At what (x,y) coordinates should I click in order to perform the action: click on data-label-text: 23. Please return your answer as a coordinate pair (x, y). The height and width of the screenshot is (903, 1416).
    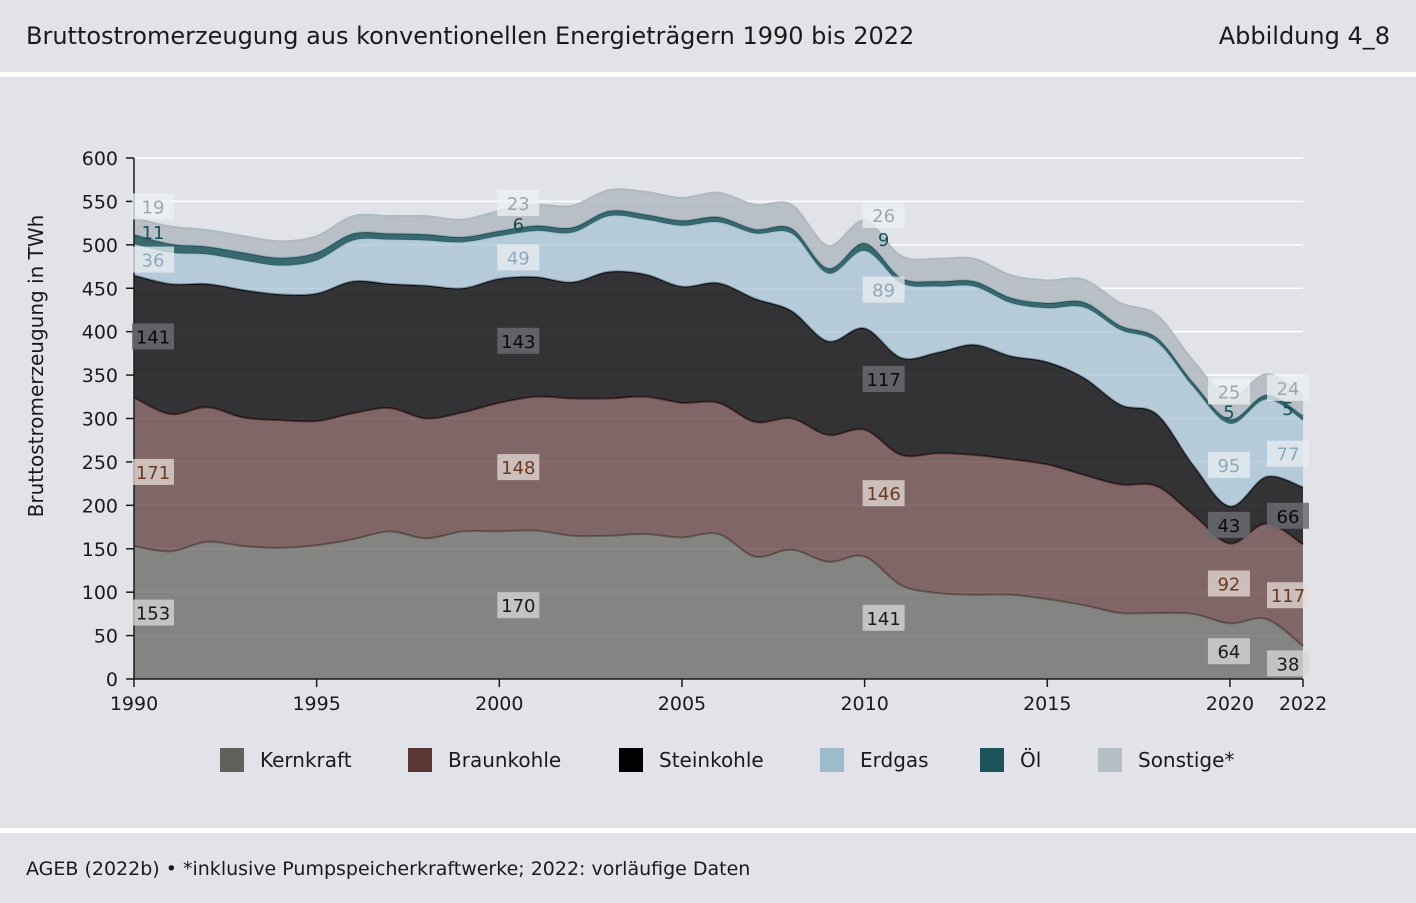
    Looking at the image, I should click on (518, 204).